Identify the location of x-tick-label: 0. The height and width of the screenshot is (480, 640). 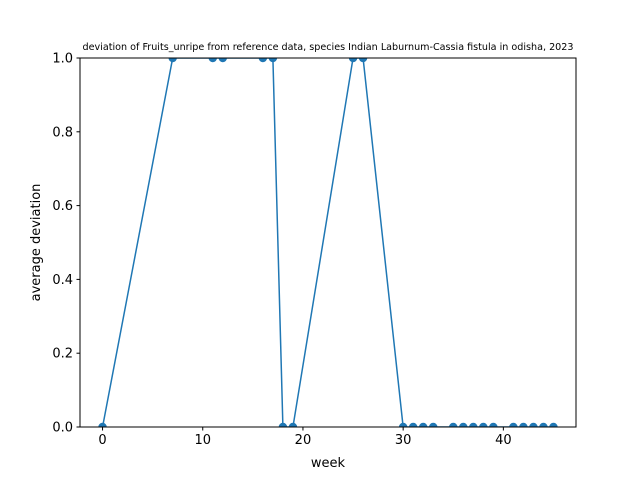
(102, 440).